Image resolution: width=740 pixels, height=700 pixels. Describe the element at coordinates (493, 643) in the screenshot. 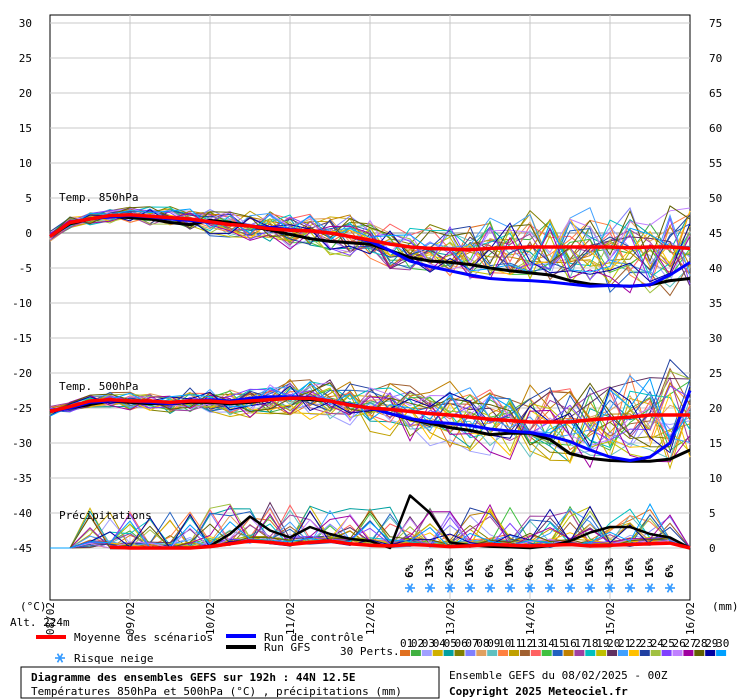

I see `perturbation-id: 09` at that location.